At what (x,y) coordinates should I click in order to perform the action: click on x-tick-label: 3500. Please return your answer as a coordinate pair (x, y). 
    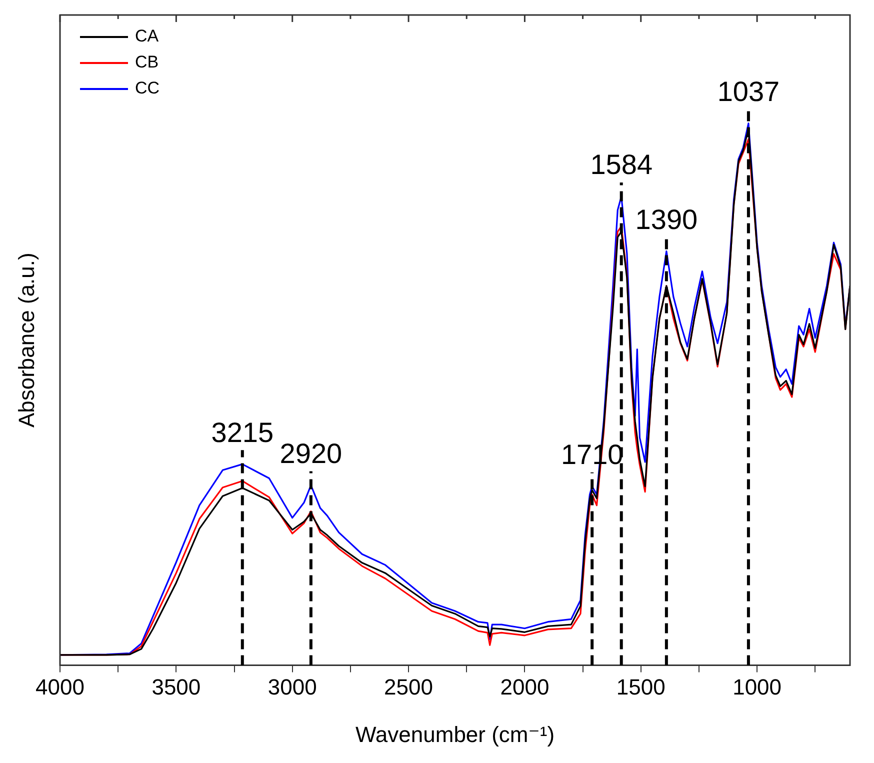
    Looking at the image, I should click on (176, 687).